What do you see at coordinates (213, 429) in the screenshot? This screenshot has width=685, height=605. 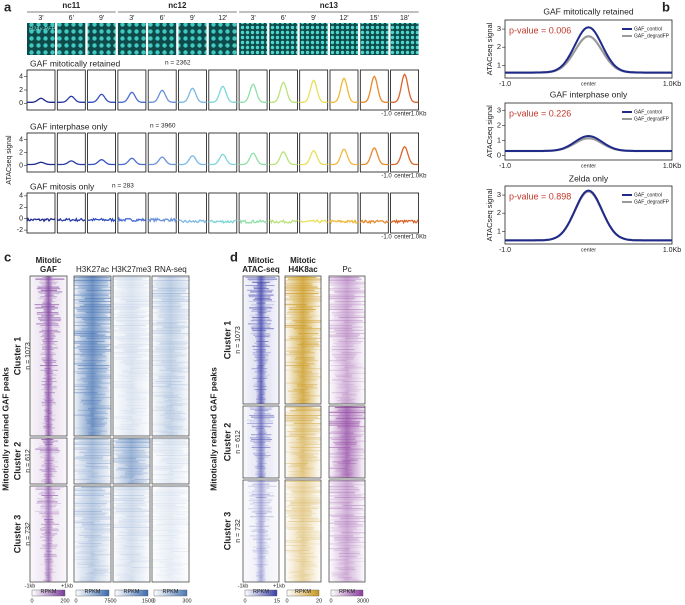 I see `side-label: Mitotically retained GAF peaks` at bounding box center [213, 429].